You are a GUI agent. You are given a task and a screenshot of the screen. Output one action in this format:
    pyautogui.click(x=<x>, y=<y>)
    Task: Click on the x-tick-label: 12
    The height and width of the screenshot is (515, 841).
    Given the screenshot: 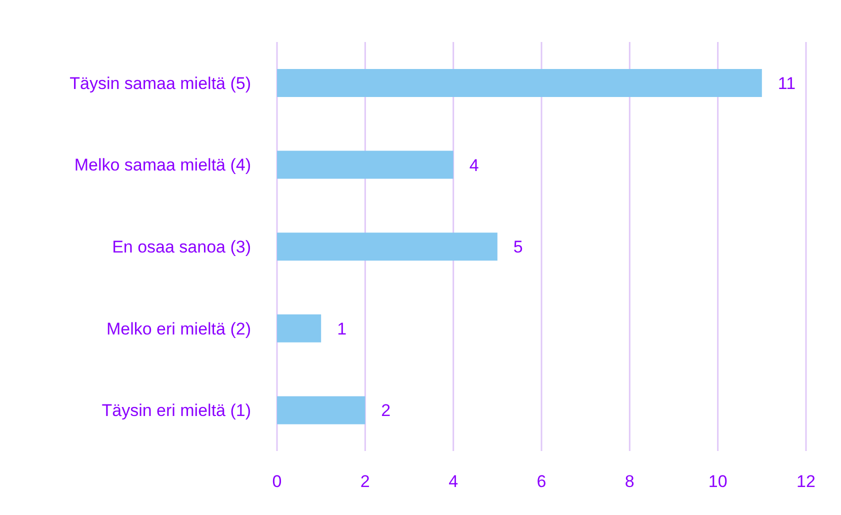 What is the action you would take?
    pyautogui.click(x=806, y=482)
    